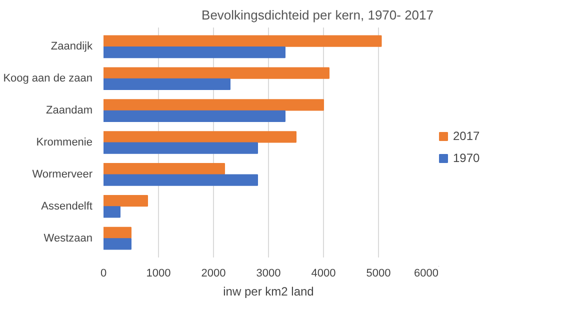 This screenshot has height=332, width=576. Describe the element at coordinates (268, 291) in the screenshot. I see `x-axis-title: inw per km2 land` at that location.